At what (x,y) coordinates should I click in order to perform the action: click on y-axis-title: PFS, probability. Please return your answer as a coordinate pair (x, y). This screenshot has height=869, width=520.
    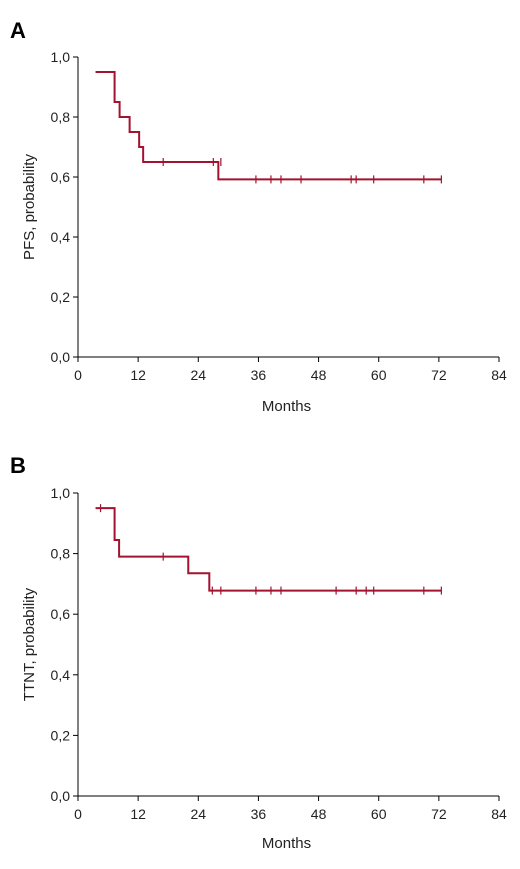
    Looking at the image, I should click on (29, 207).